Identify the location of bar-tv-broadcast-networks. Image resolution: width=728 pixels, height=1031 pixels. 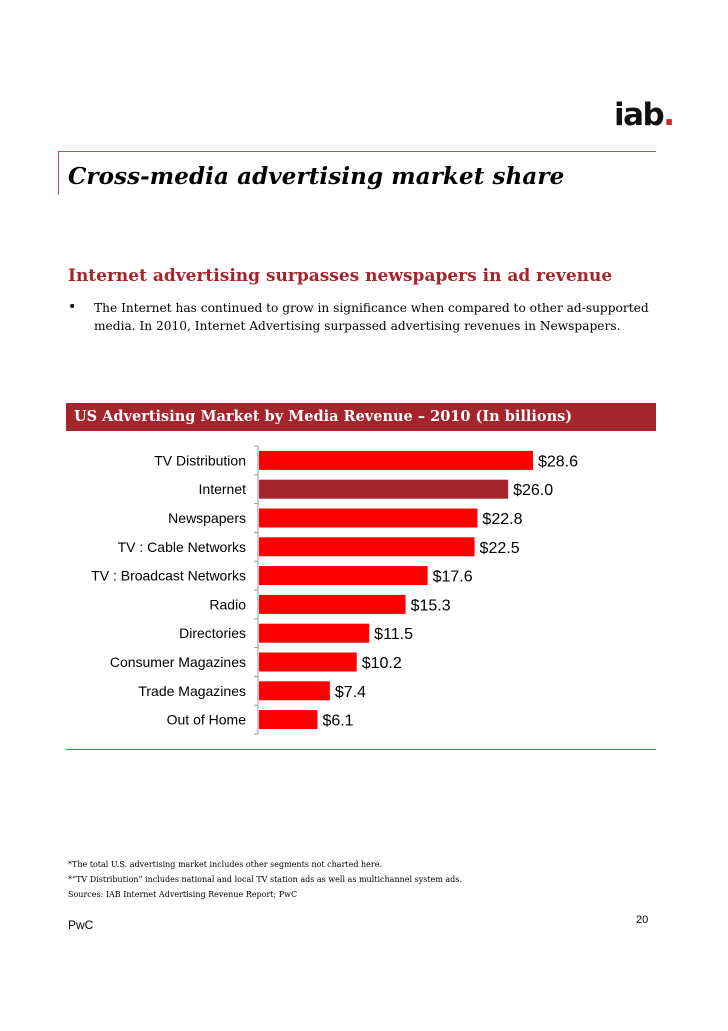
(343, 576).